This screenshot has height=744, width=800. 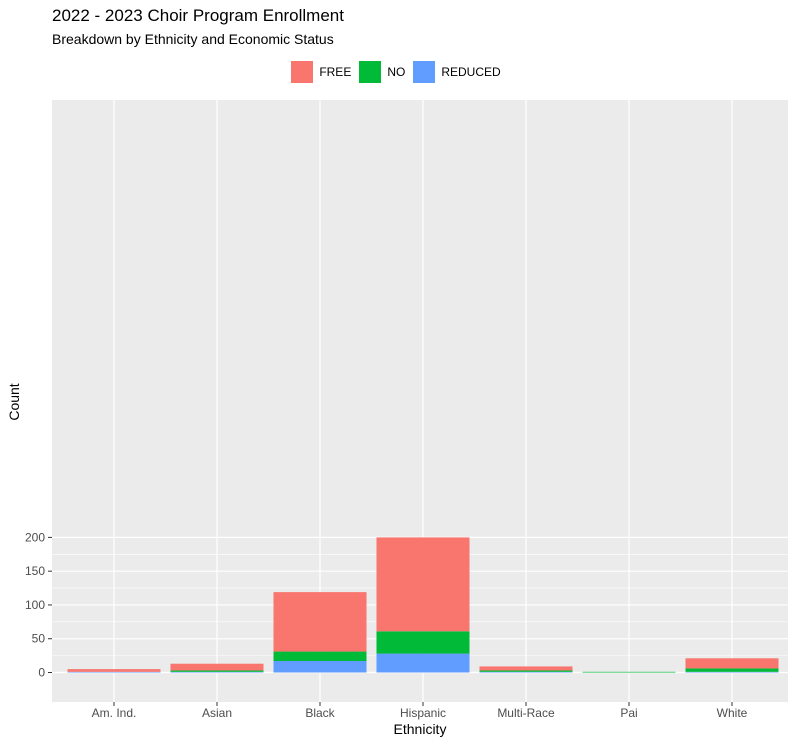 I want to click on legend: FREE NO REDUCED, so click(x=400, y=72).